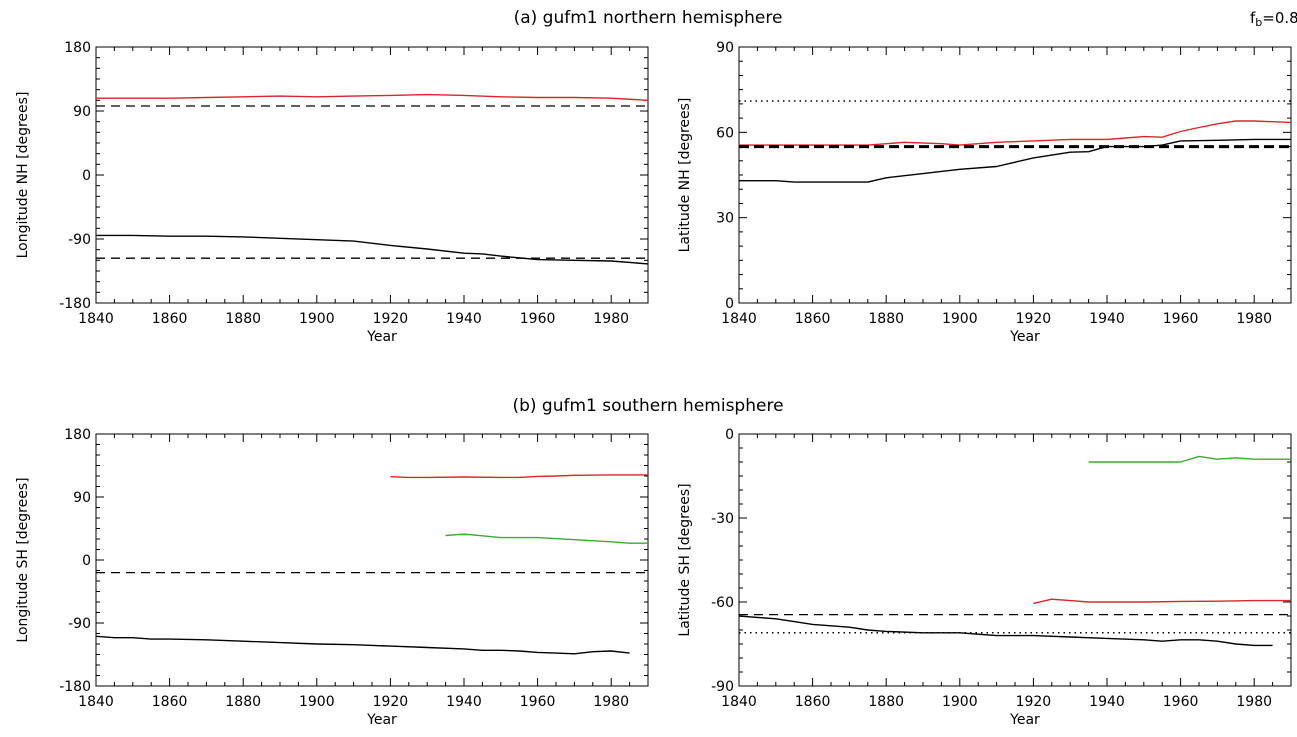 The width and height of the screenshot is (1297, 737). I want to click on longitude-nh-y-tick-label: -180, so click(75, 304).